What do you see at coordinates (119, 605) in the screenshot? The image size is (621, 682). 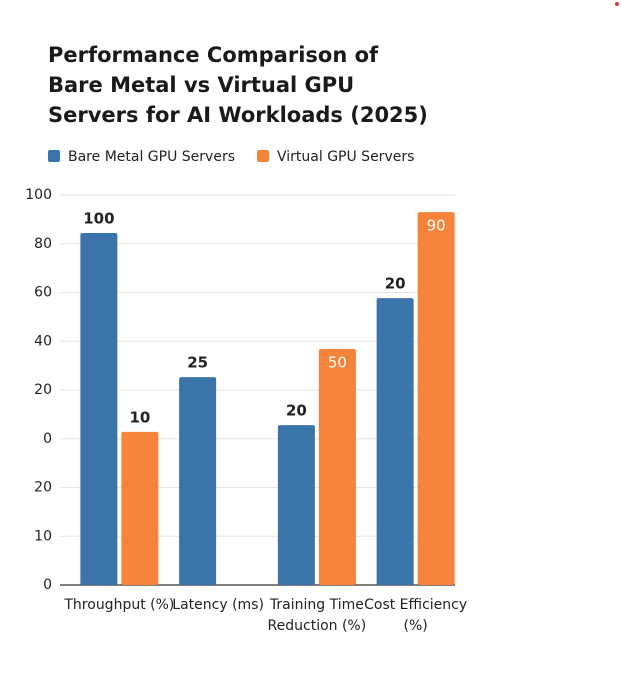 I see `x-tick-label: Throughput (%)` at bounding box center [119, 605].